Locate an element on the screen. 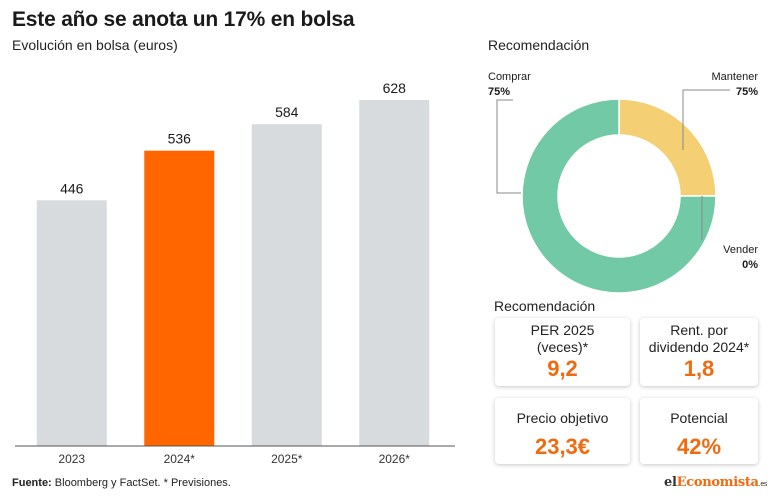  legend-vender-label: Vender is located at coordinates (740, 250).